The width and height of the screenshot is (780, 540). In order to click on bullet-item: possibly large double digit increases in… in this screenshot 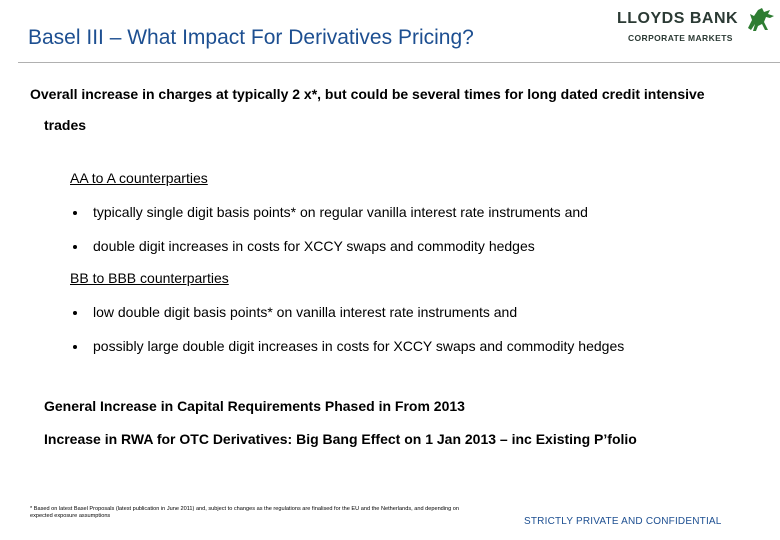, I will do `click(348, 346)`.